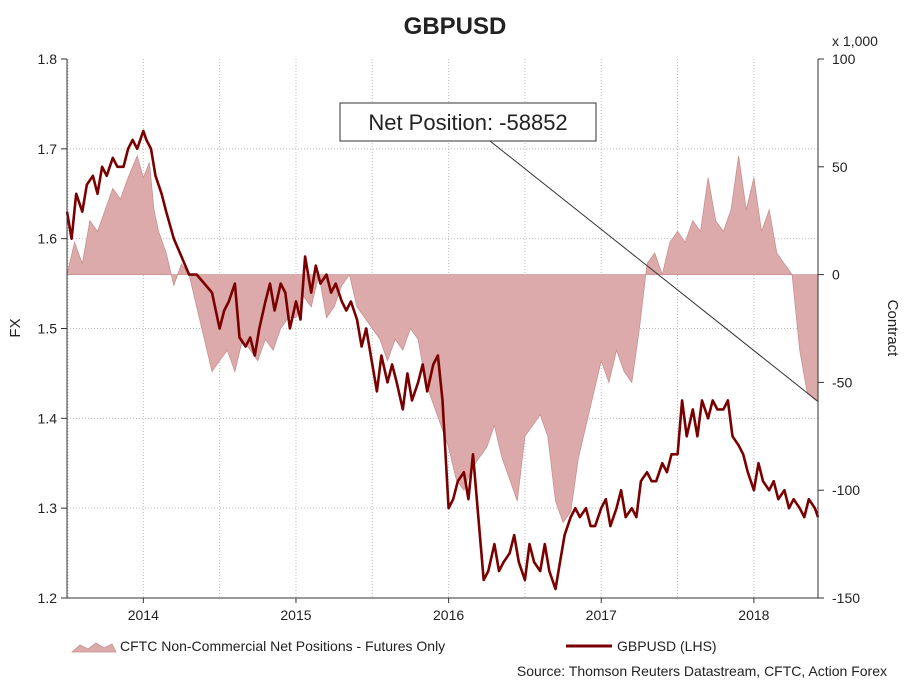 The image size is (909, 682). What do you see at coordinates (295, 615) in the screenshot?
I see `x-tick-label: 2015` at bounding box center [295, 615].